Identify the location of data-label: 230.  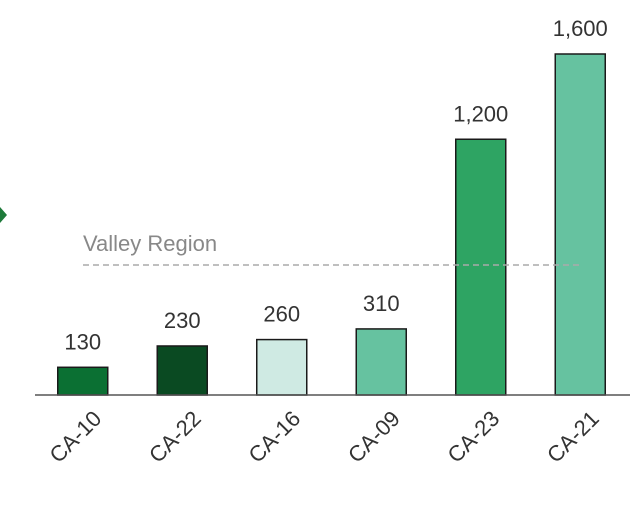
(182, 320).